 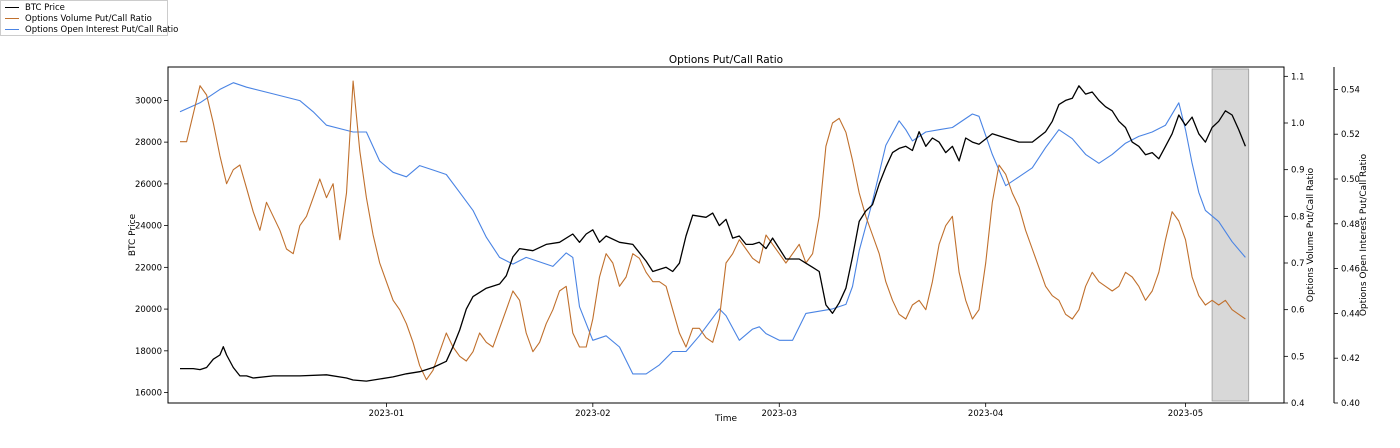 What do you see at coordinates (1350, 135) in the screenshot?
I see `y-tick-label-open-interest: 0.52` at bounding box center [1350, 135].